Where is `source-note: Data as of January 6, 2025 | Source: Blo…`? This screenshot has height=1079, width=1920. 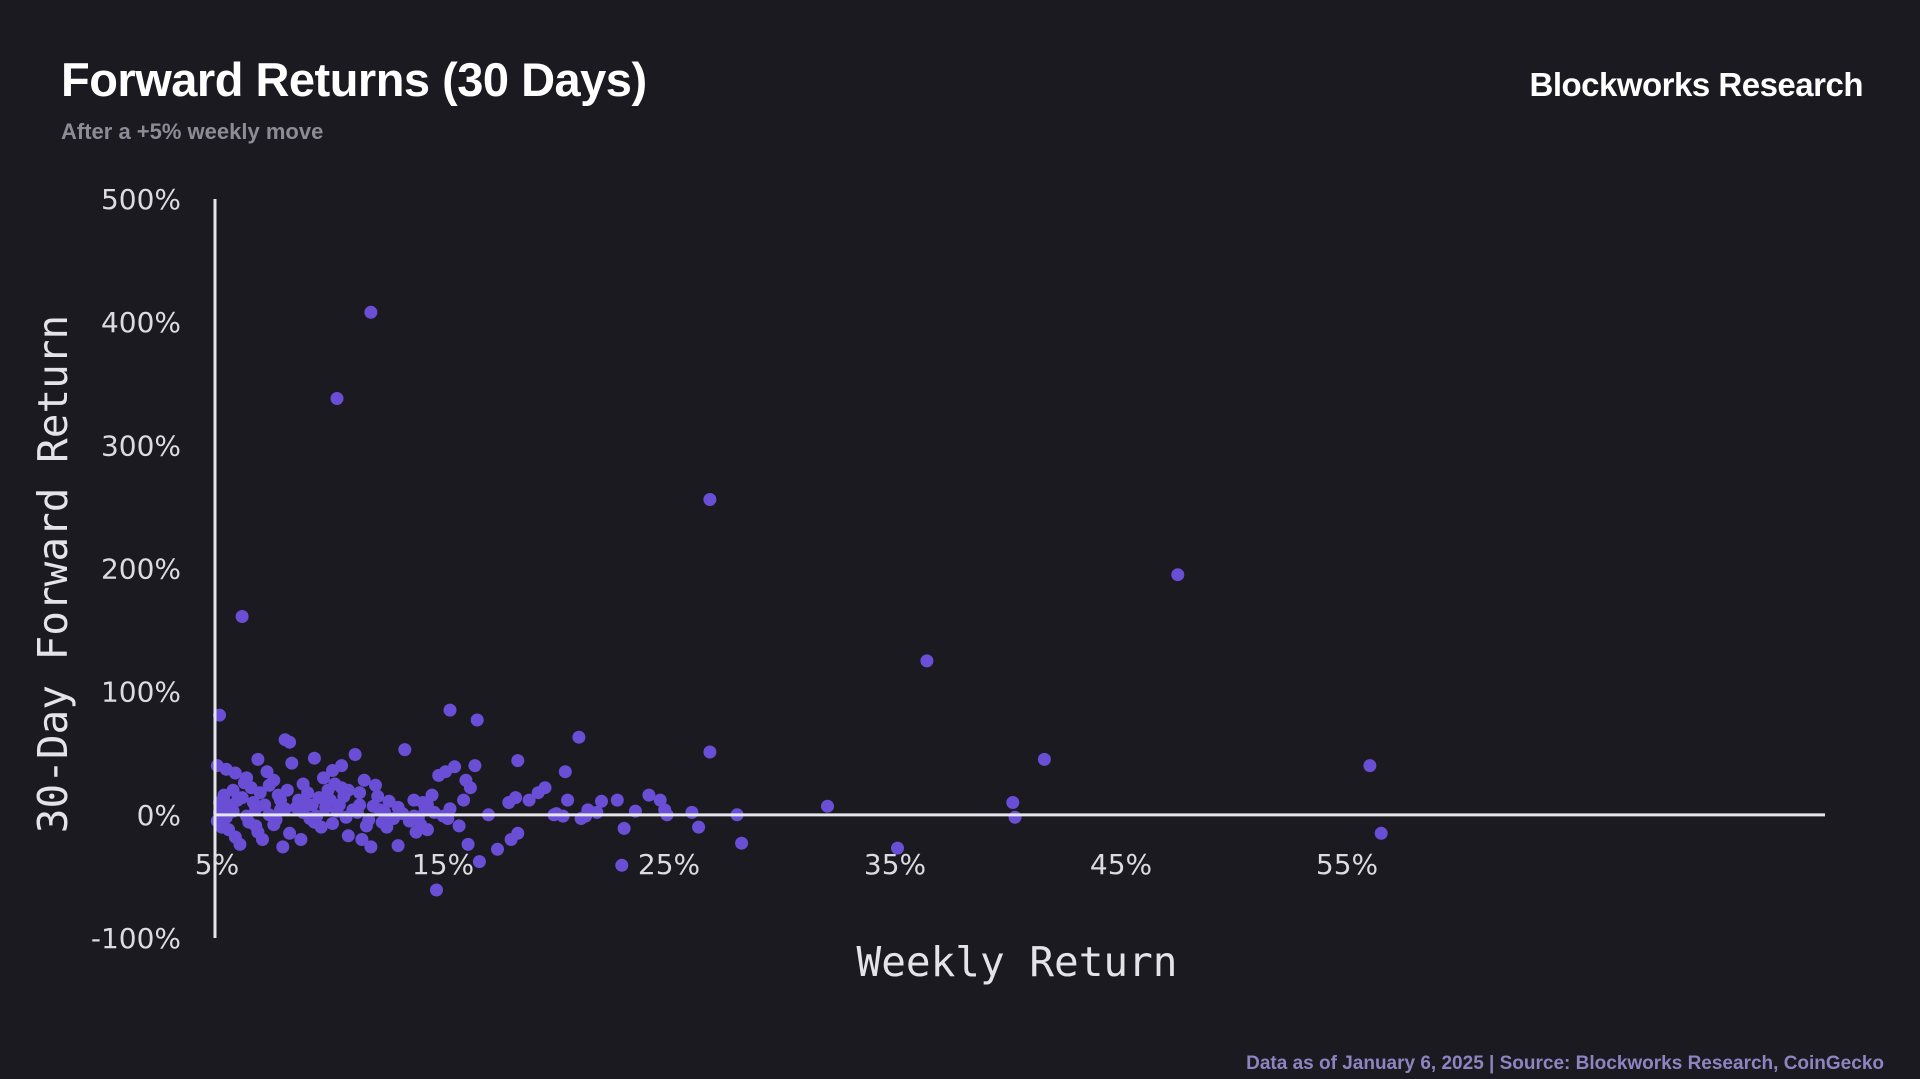 source-note: Data as of January 6, 2025 | Source: Blo… is located at coordinates (1565, 1063).